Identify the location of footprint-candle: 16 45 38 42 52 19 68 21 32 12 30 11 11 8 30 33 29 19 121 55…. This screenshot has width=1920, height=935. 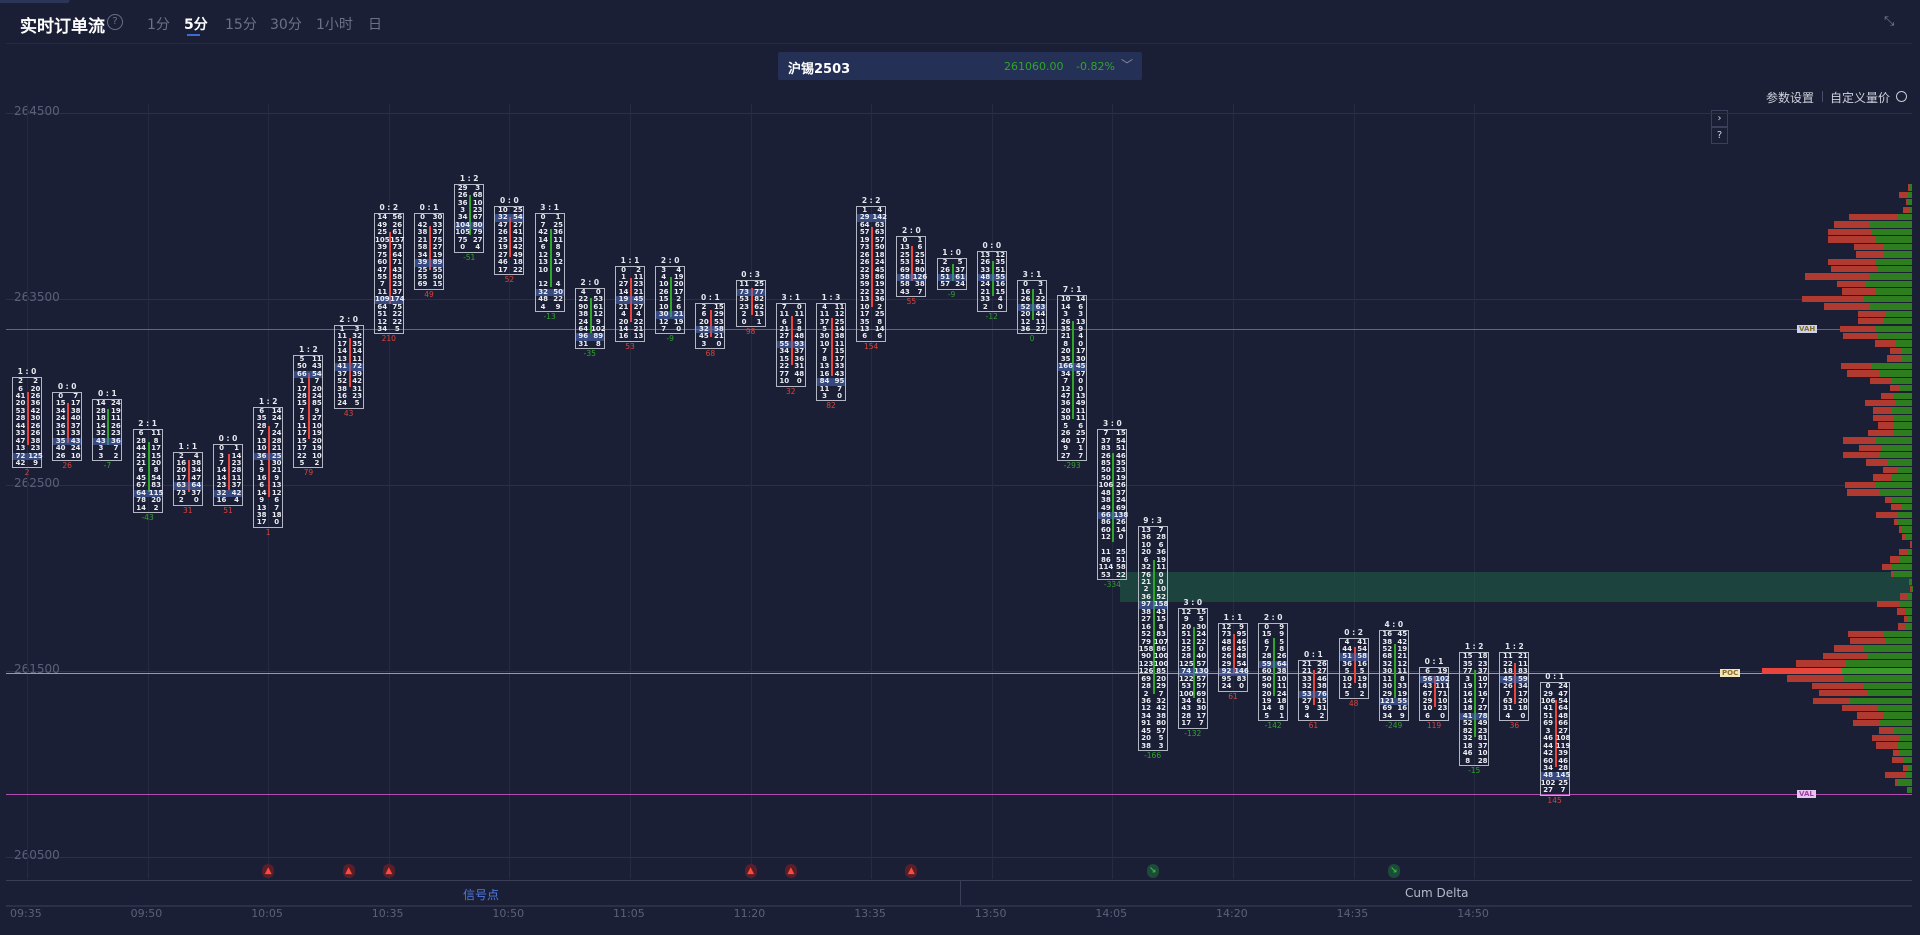
(1393, 676).